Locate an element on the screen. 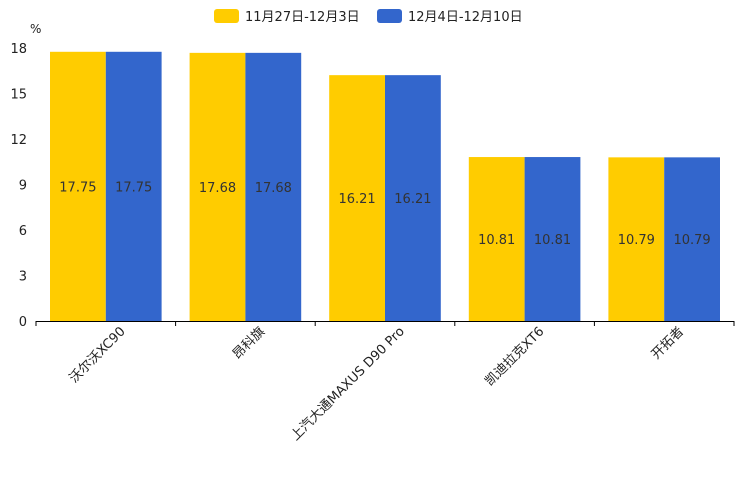 Image resolution: width=744 pixels, height=500 pixels. legend-label: 11月27日-12月3日 is located at coordinates (302, 17).